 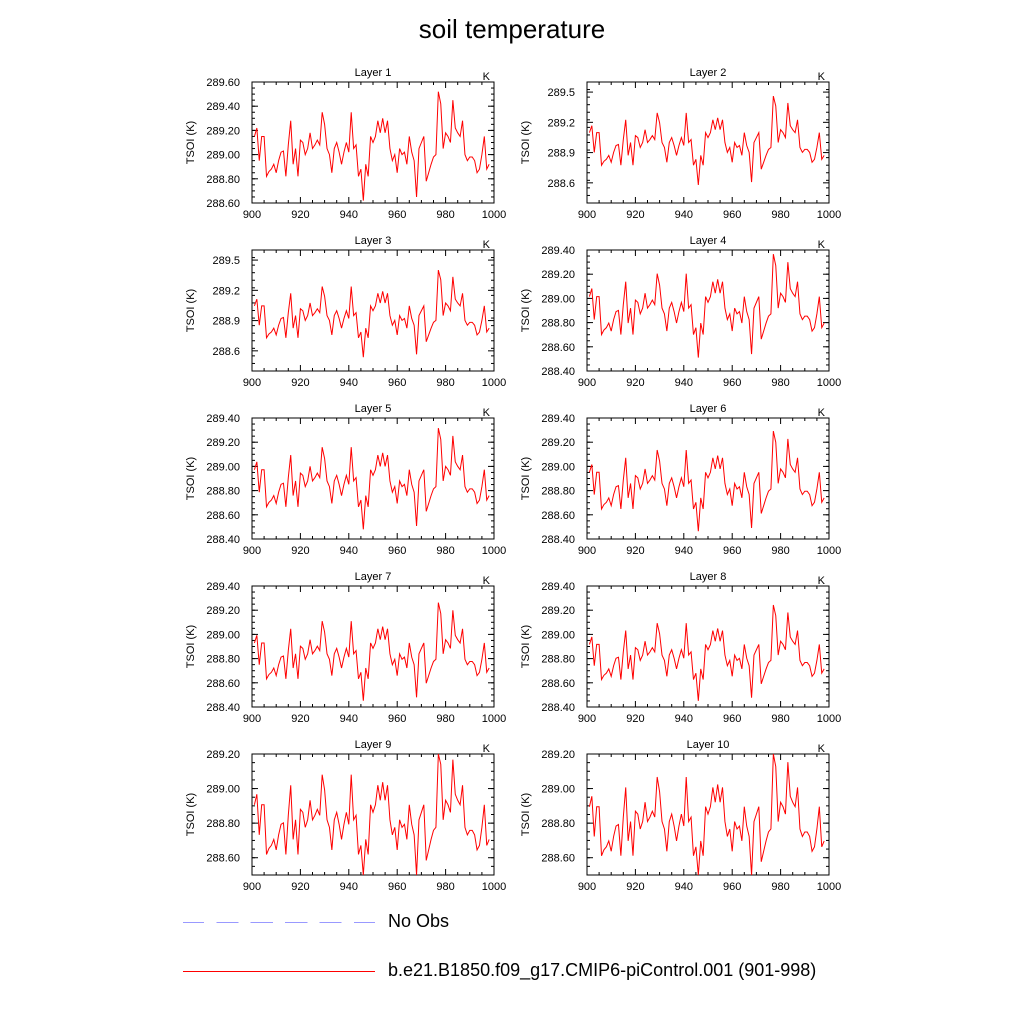 I want to click on panel-title: Layer 8, so click(x=708, y=577).